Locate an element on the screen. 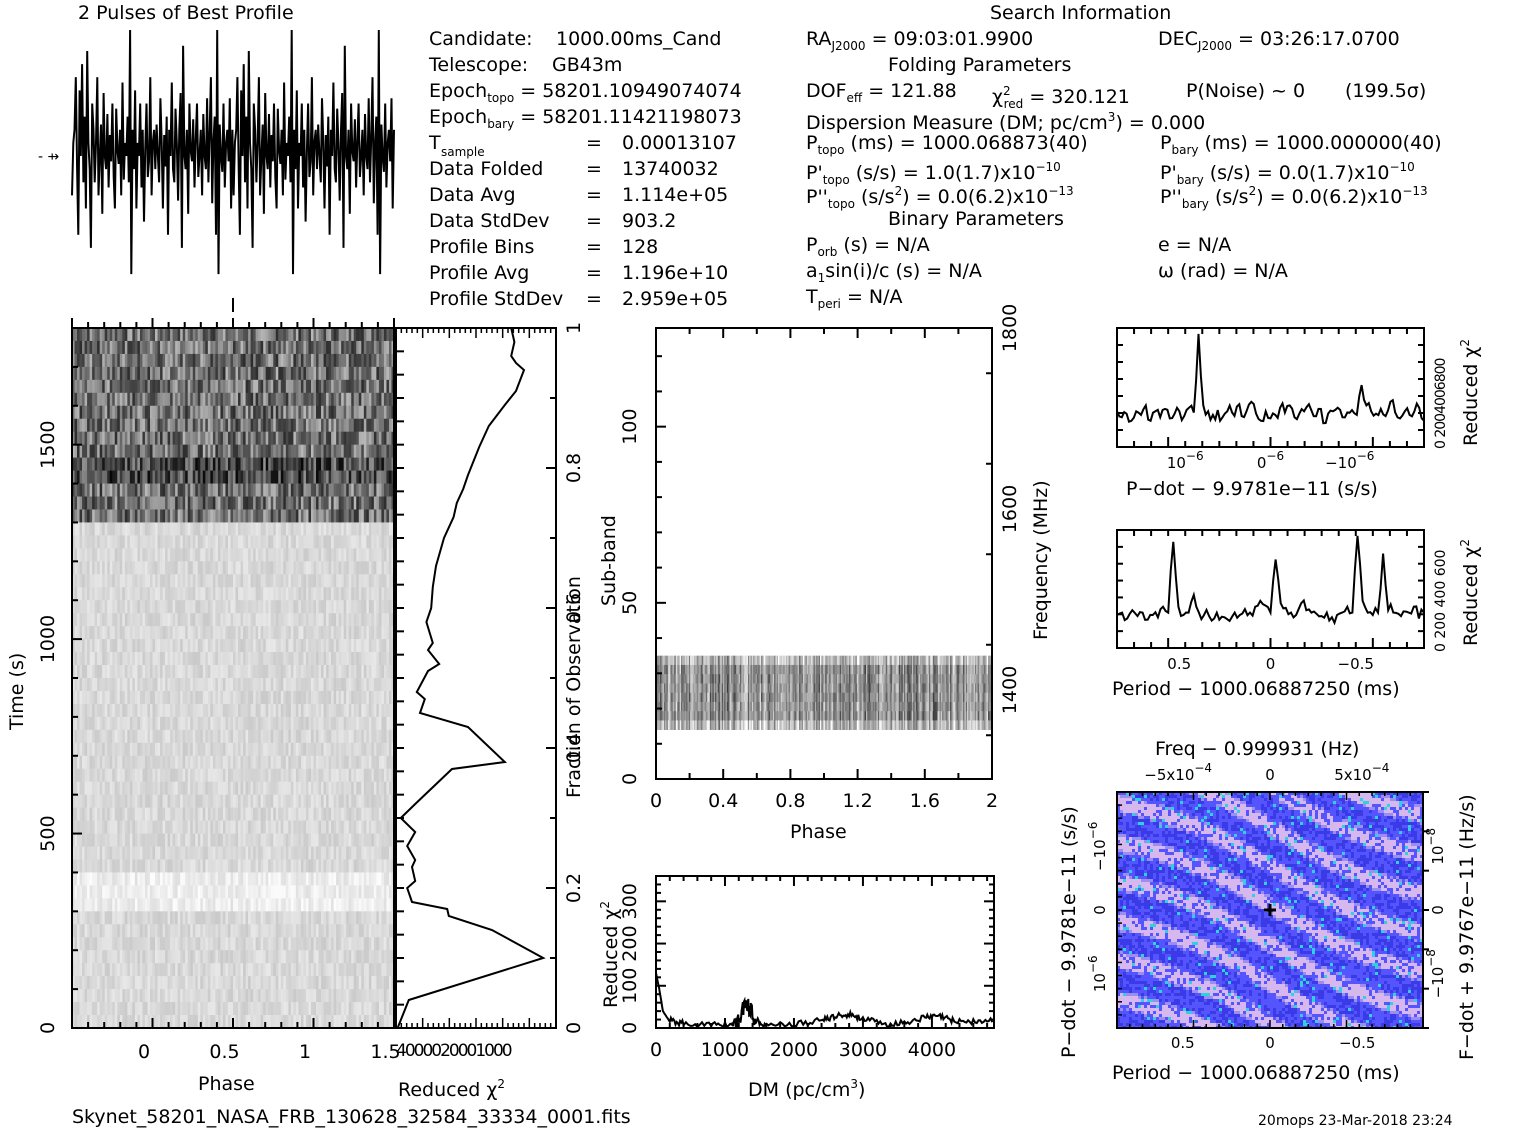 The height and width of the screenshot is (1133, 1517). pddot-topo: P''topo (s/s2) = 0.0(6.2)x10−13 is located at coordinates (940, 197).